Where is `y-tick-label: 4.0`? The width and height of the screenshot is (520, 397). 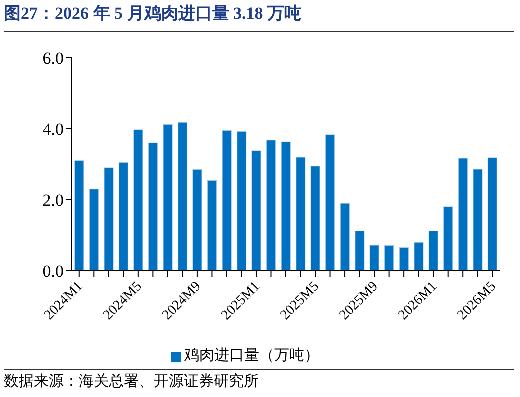 y-tick-label: 4.0 is located at coordinates (53, 130).